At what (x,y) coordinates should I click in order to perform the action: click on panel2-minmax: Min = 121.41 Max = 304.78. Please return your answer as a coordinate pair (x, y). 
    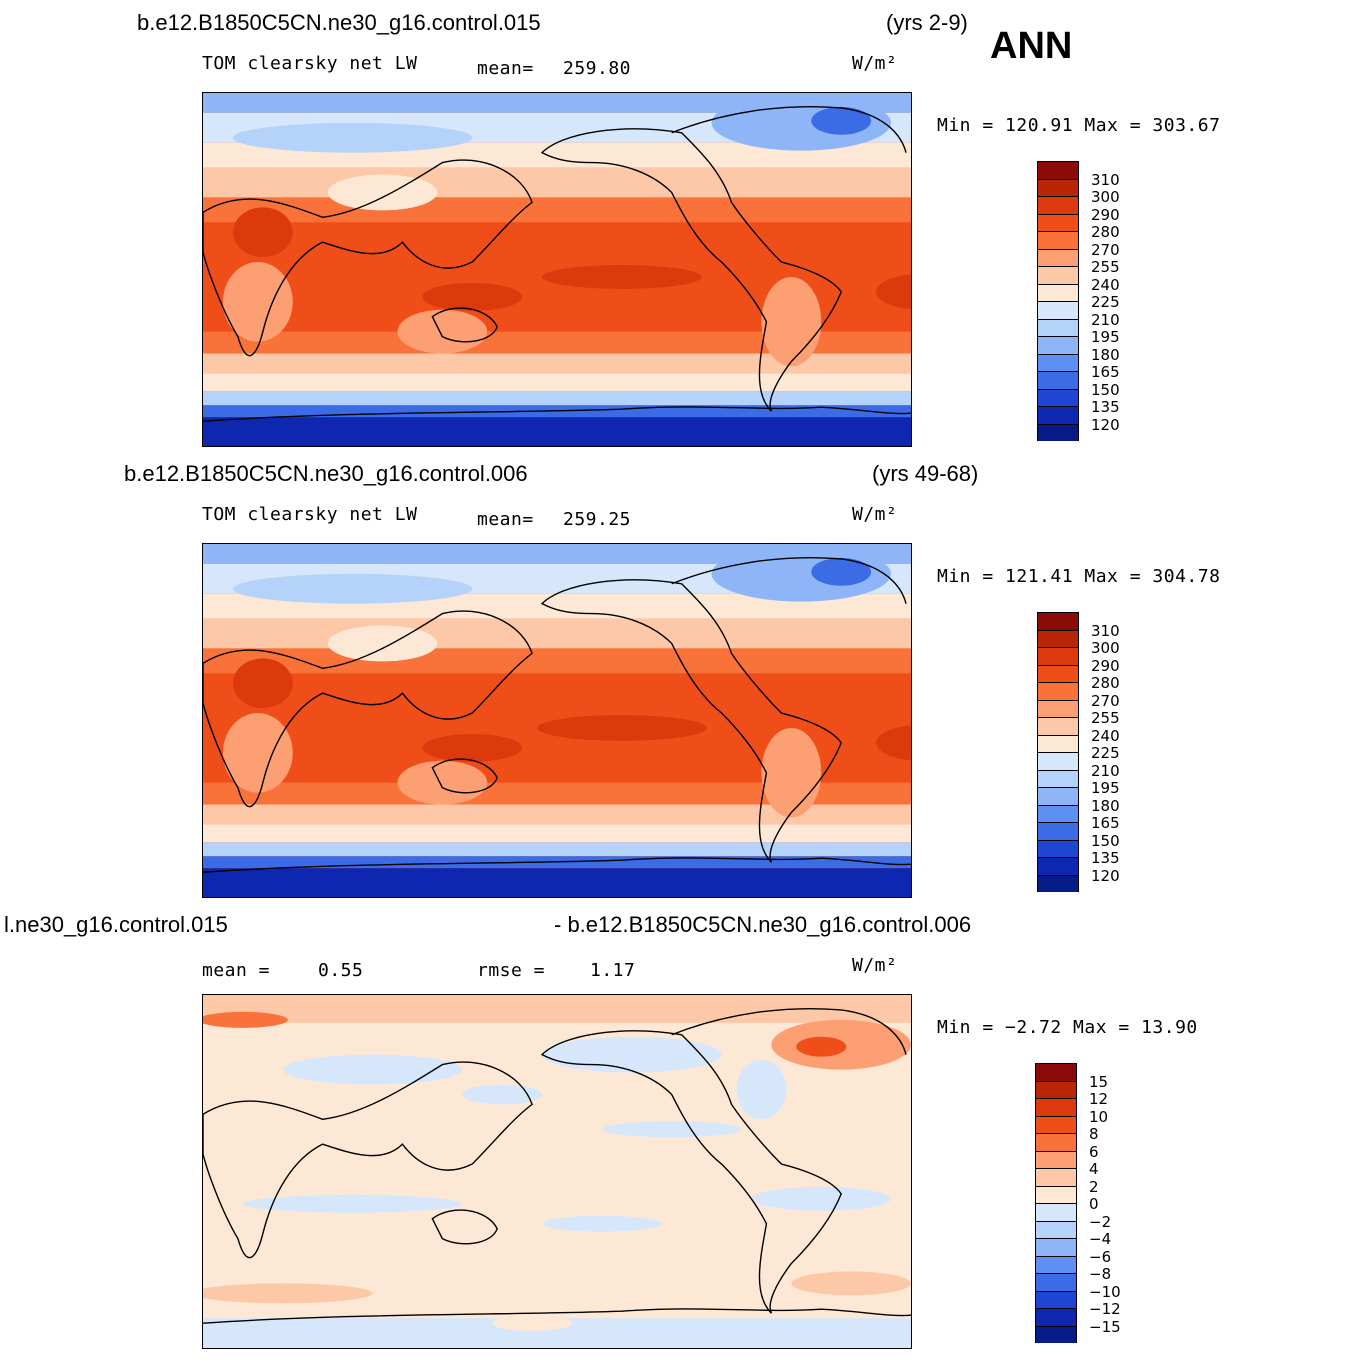
    Looking at the image, I should click on (1079, 576).